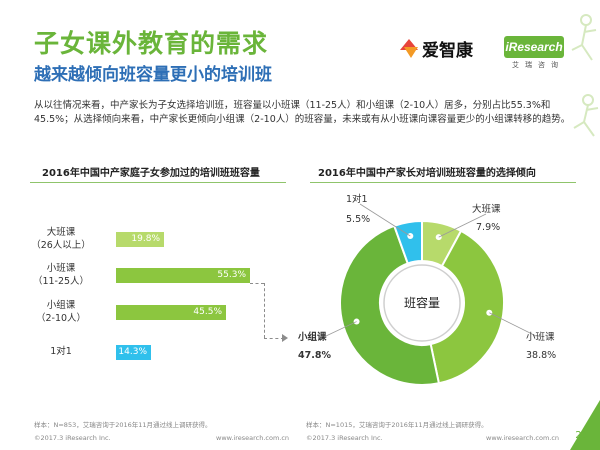  What do you see at coordinates (397, 425) in the screenshot?
I see `donut-chart-note: 样本：N=1015，艾瑞咨询于2016年11月通过线上调研获得。` at bounding box center [397, 425].